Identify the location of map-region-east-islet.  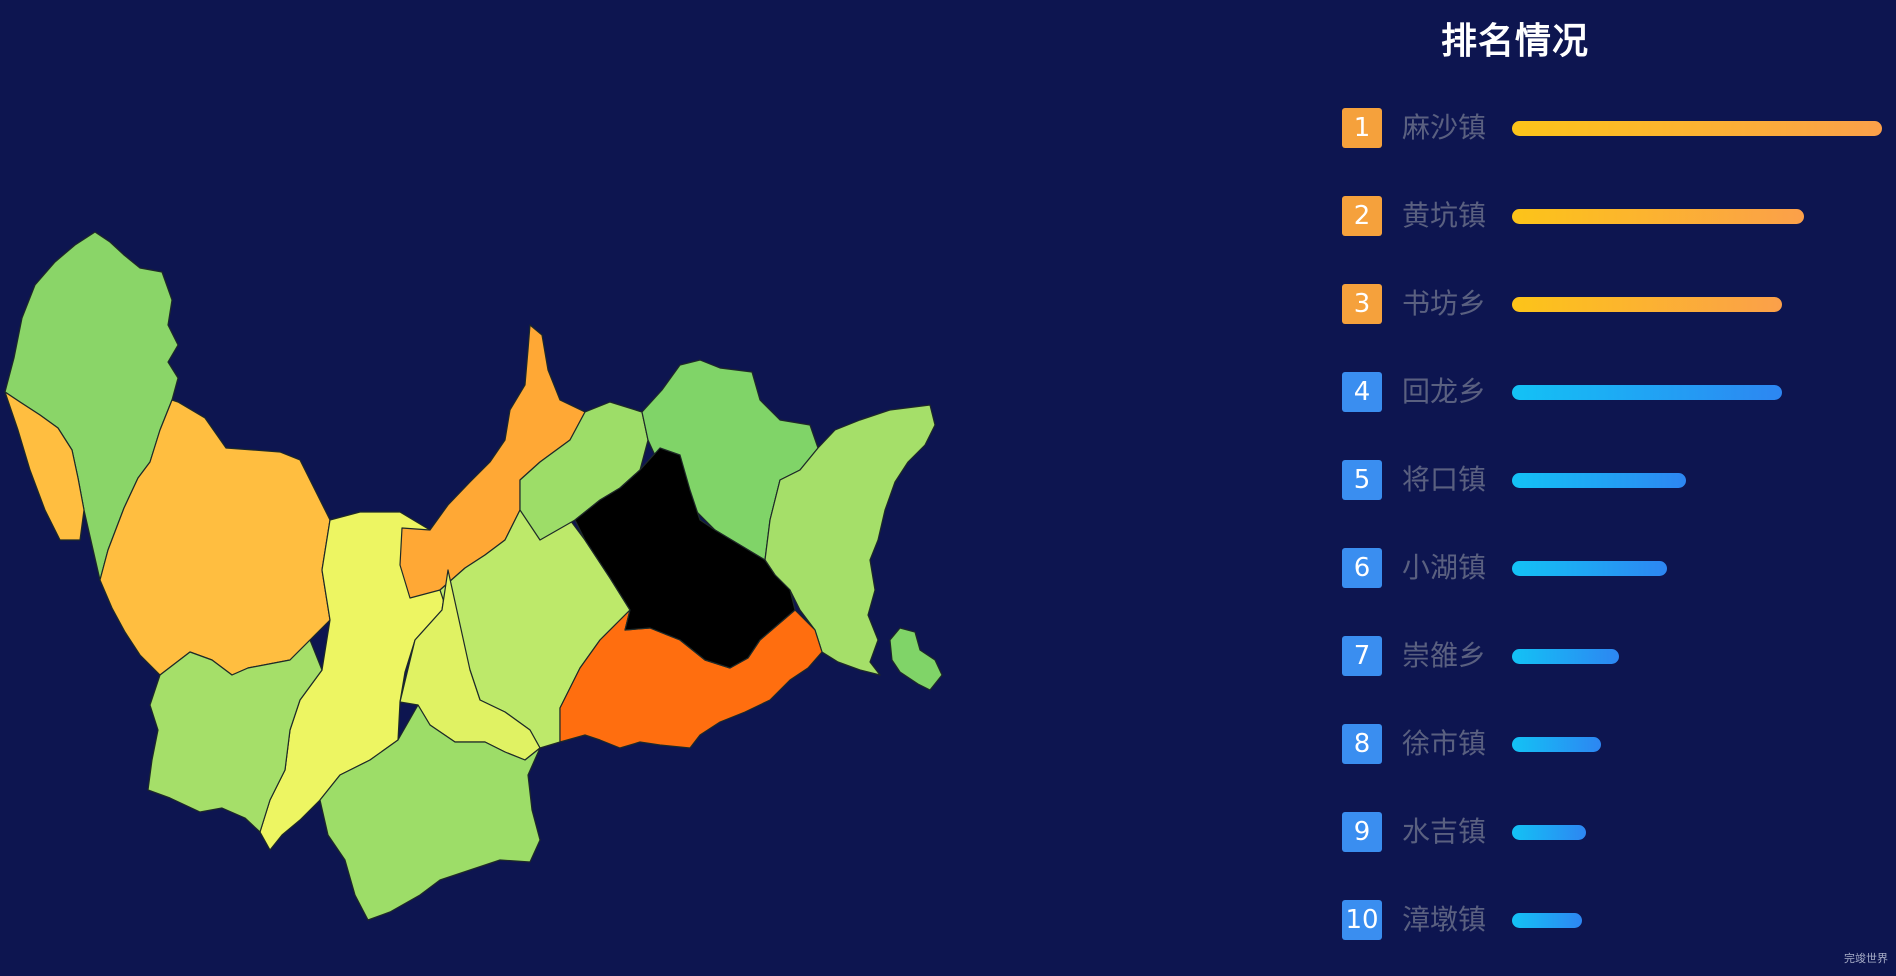
(916, 659).